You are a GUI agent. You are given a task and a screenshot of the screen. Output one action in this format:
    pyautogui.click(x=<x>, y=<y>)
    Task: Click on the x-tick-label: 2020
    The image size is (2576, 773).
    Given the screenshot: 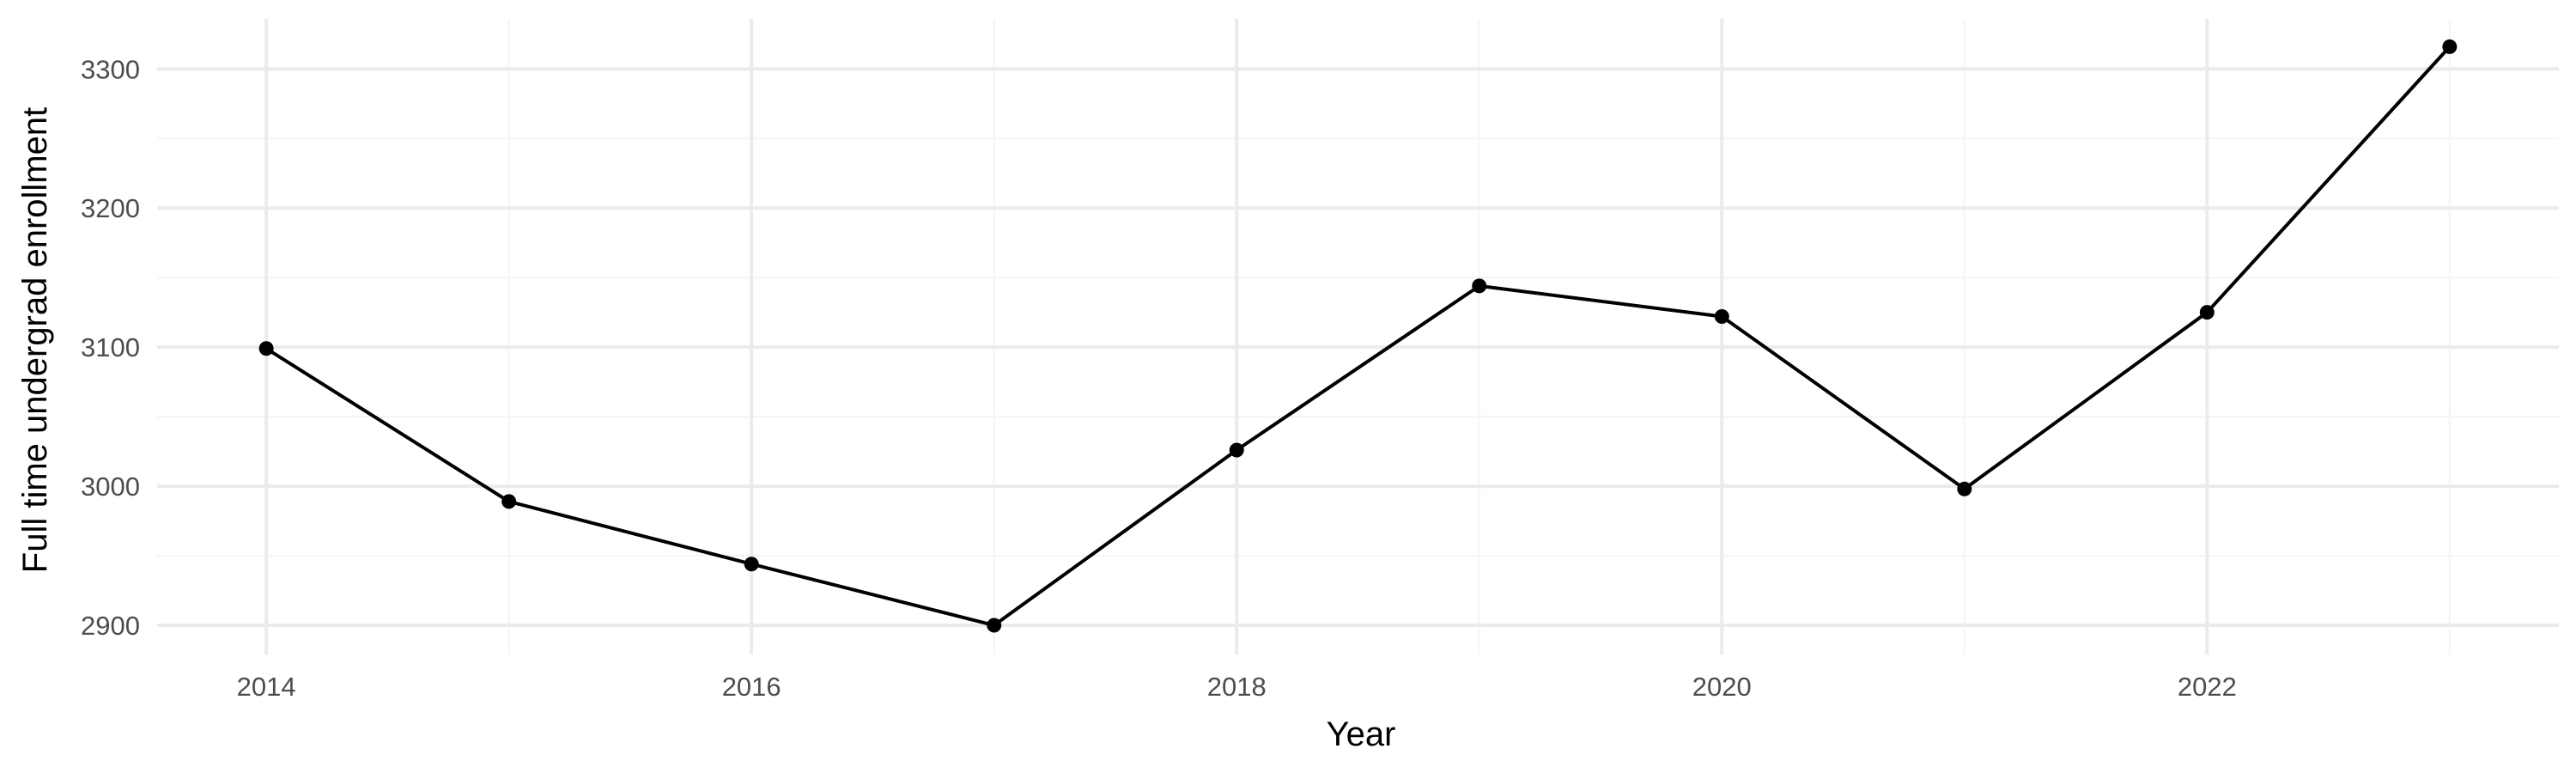 What is the action you would take?
    pyautogui.click(x=1722, y=687)
    